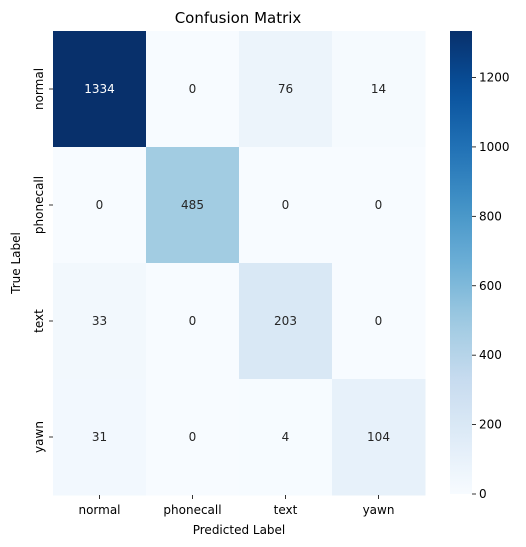  I want to click on colorbar-tick-label: 800, so click(490, 216).